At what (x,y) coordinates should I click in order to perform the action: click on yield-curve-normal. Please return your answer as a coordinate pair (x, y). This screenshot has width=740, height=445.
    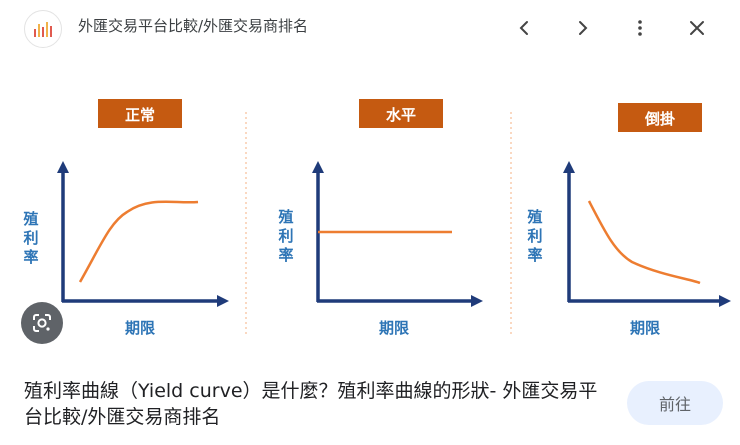
    Looking at the image, I should click on (138, 241).